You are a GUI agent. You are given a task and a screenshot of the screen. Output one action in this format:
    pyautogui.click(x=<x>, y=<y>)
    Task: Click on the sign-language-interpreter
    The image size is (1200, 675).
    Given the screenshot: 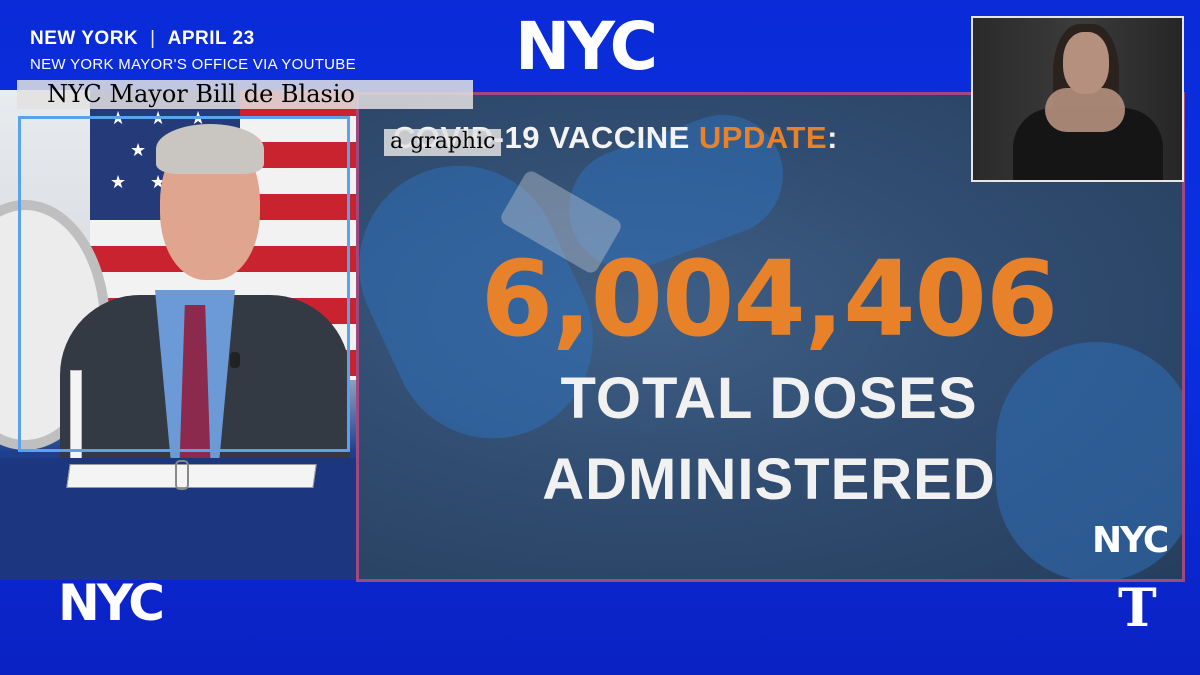 What is the action you would take?
    pyautogui.click(x=1077, y=99)
    